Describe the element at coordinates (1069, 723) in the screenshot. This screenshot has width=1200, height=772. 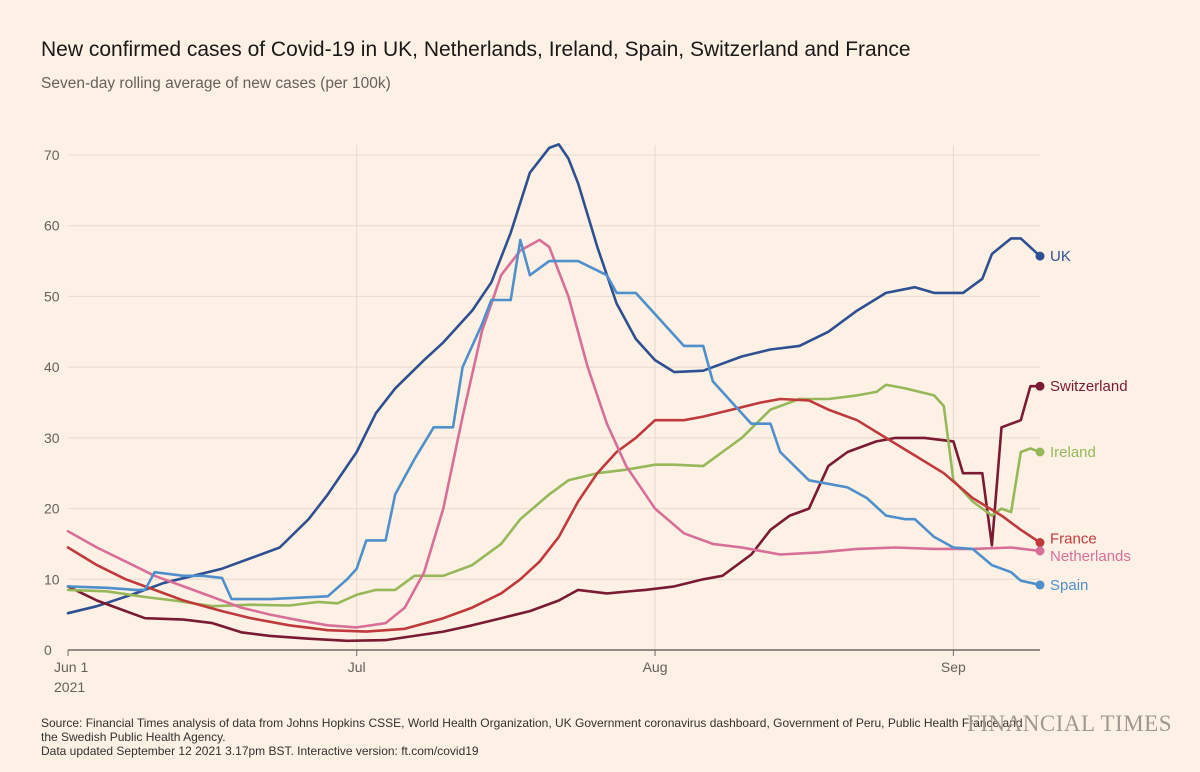
I see `ft-logo: FINANCIAL TIMES` at that location.